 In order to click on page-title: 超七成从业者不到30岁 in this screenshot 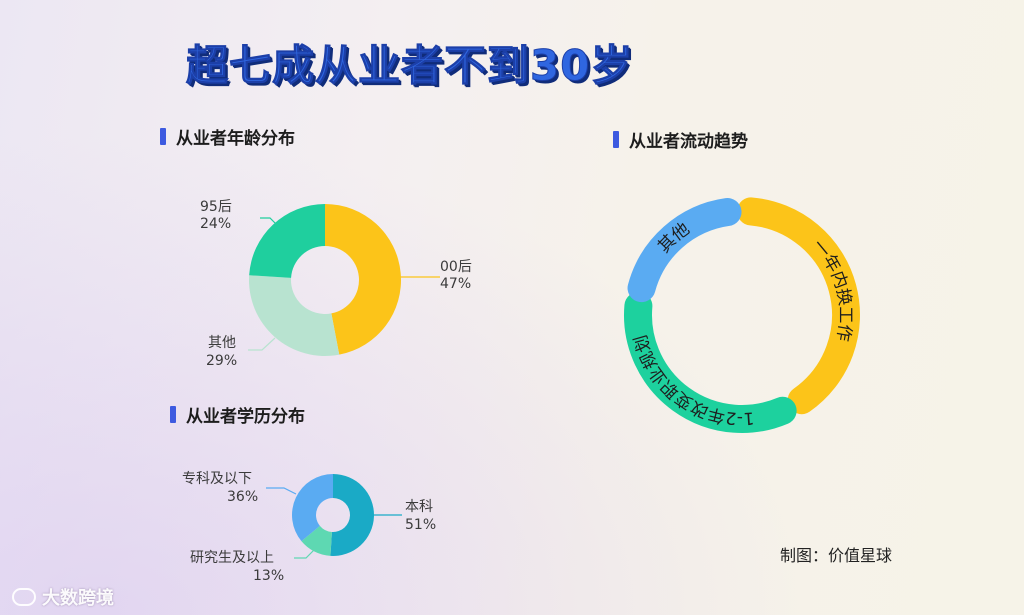, I will do `click(409, 66)`.